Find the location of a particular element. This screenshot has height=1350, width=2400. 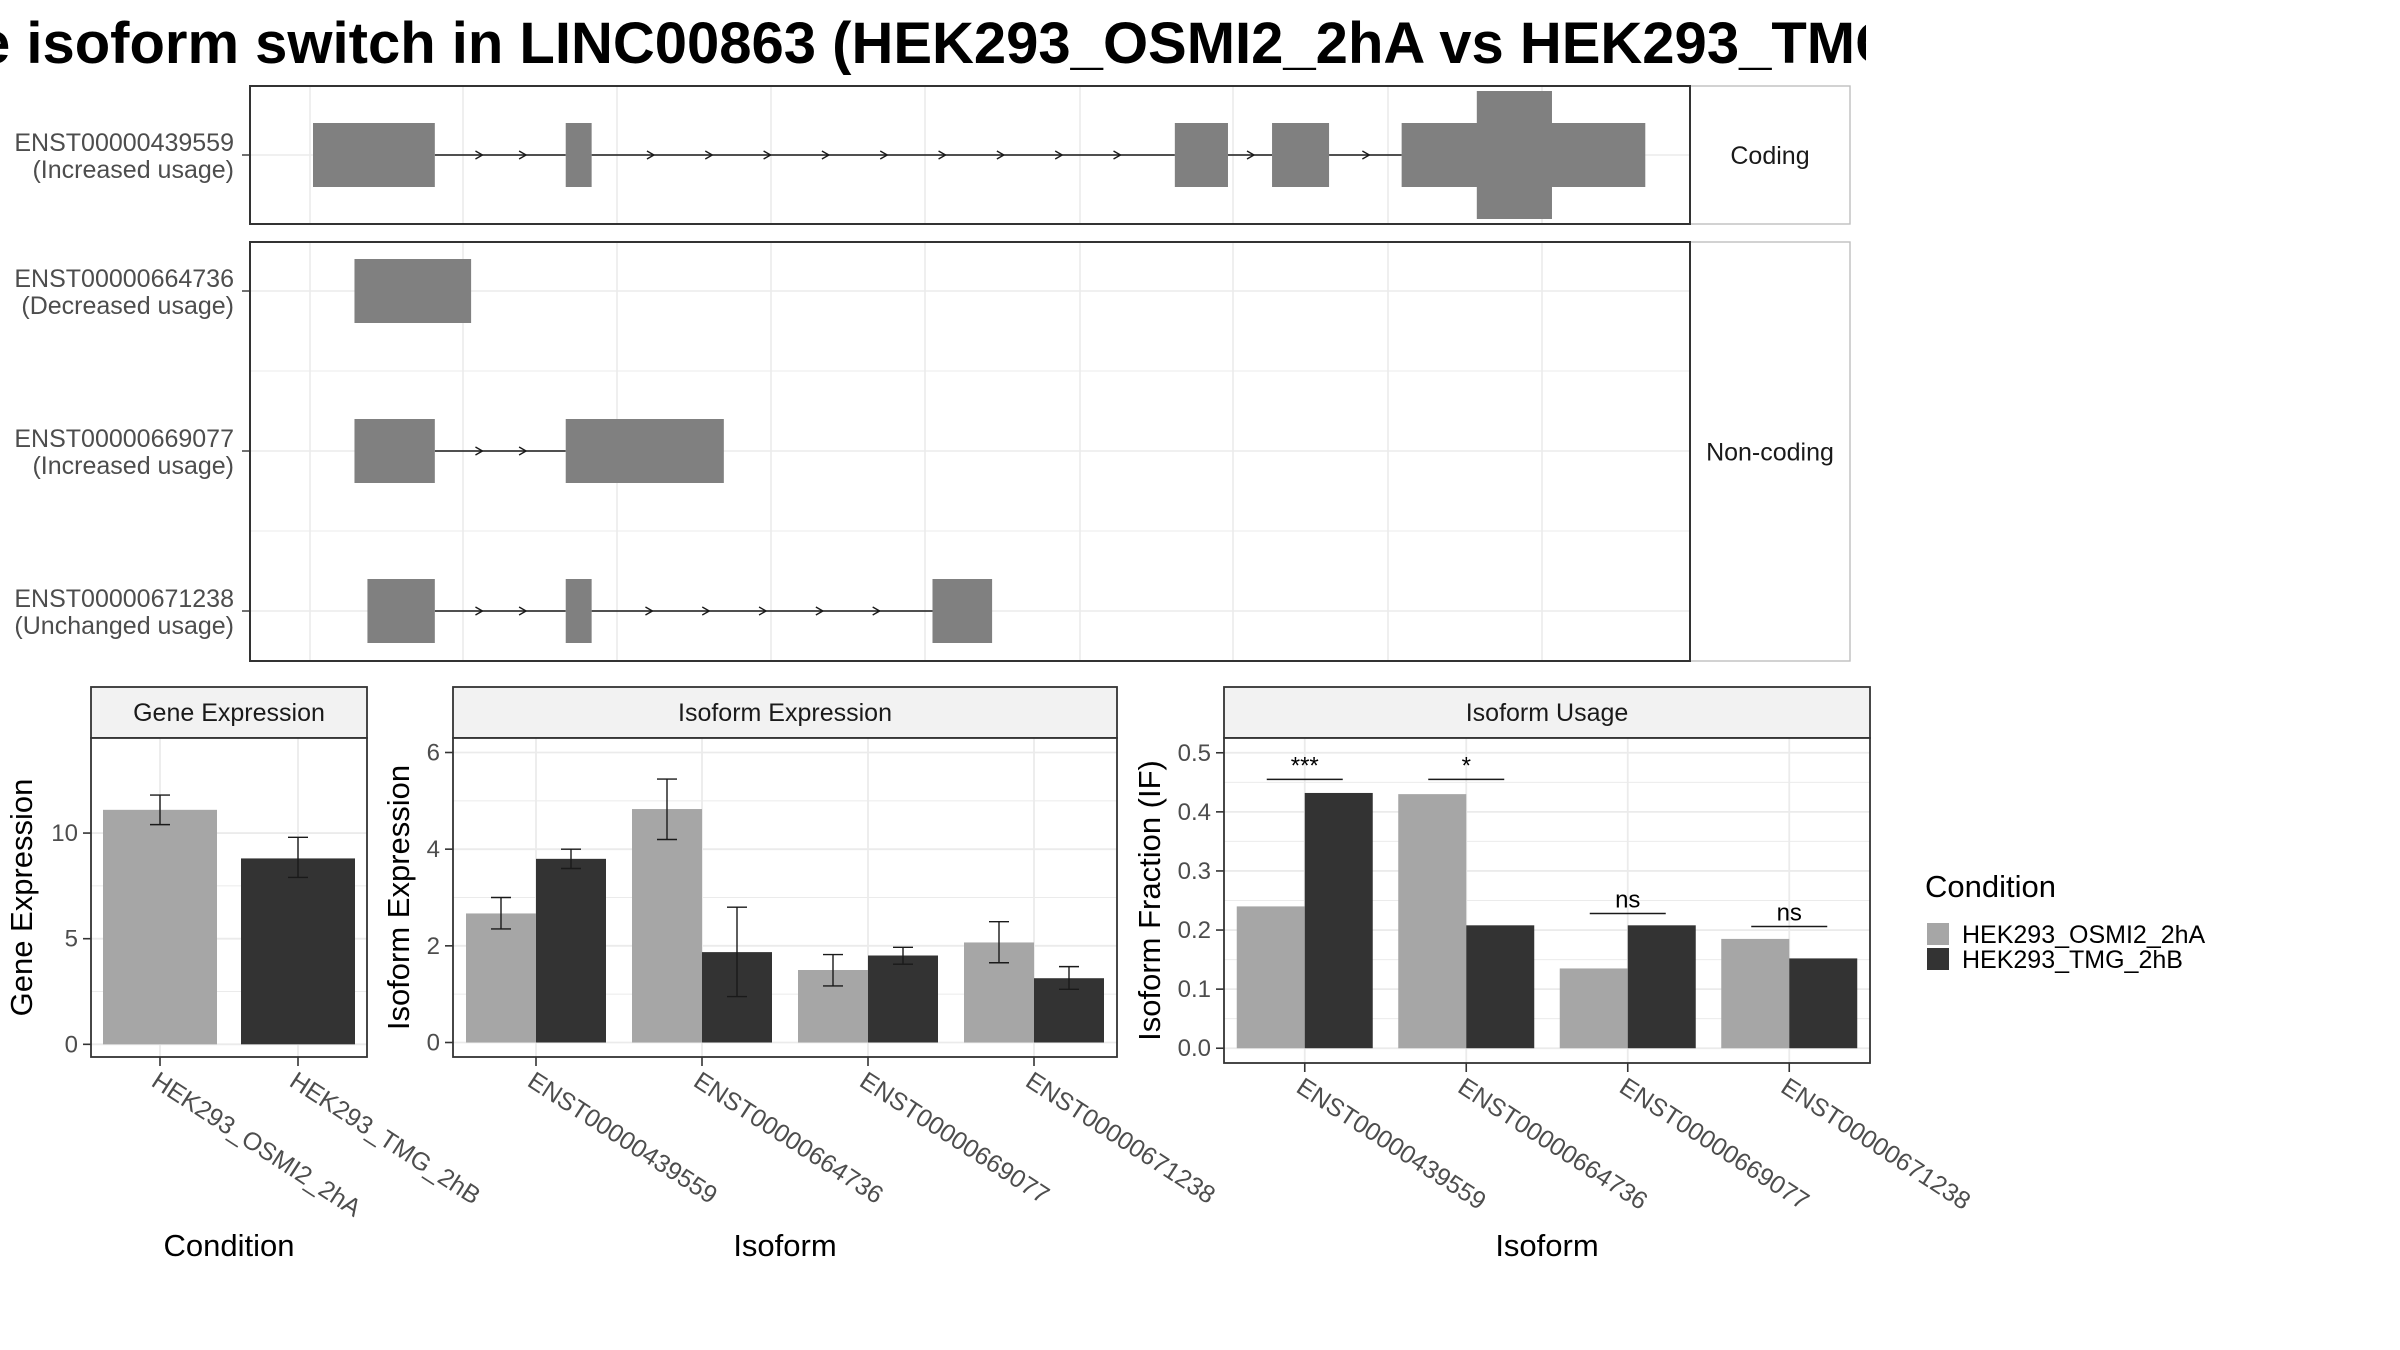

panel-strip is located at coordinates (229, 712).